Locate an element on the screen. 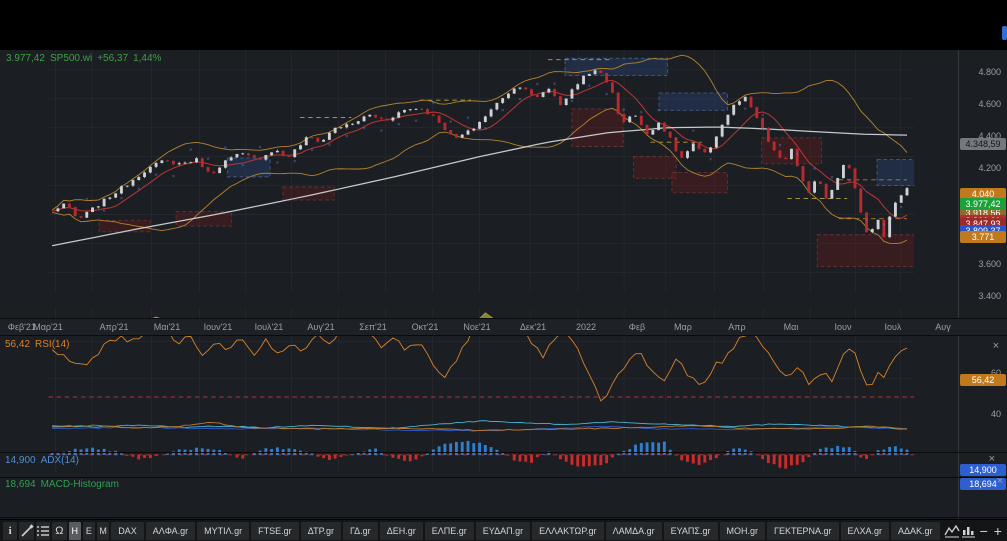 This screenshot has height=541, width=1007. indicators-list-icon is located at coordinates (43, 530).